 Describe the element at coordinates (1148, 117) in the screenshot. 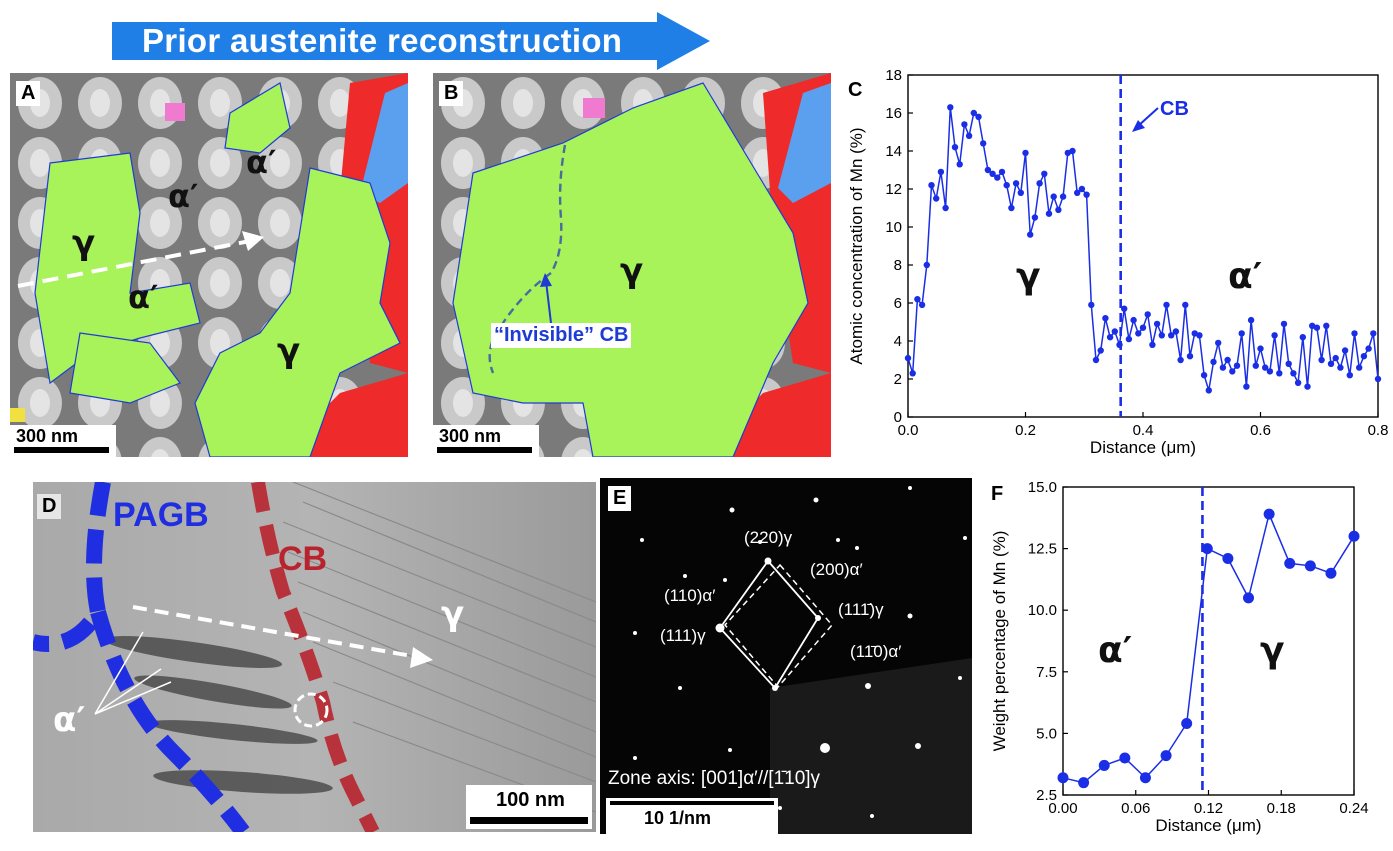

I see `cb-arrow-line` at that location.